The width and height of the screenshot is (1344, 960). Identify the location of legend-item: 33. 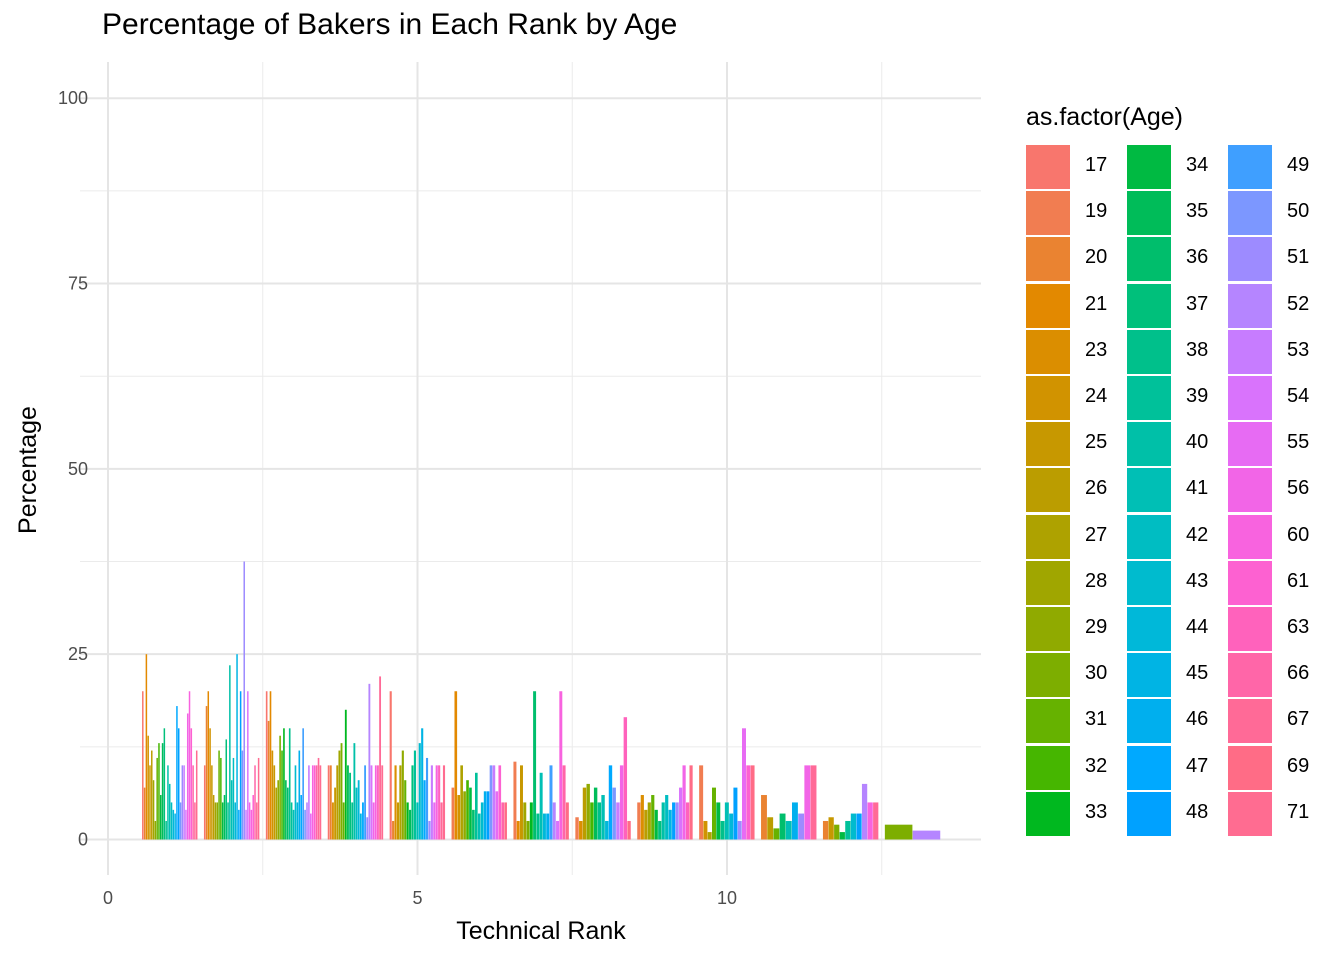
(1074, 813).